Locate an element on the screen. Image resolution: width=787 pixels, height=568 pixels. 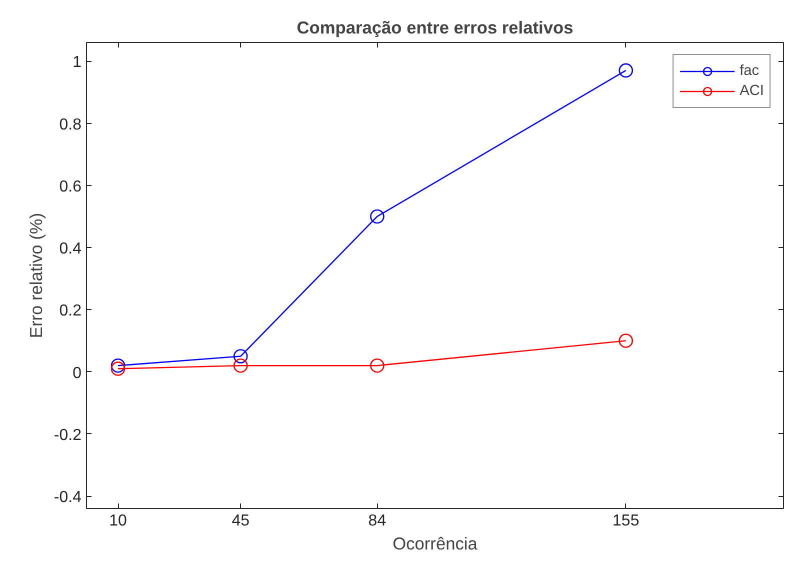
x-axis-title: Ocorrência is located at coordinates (435, 544).